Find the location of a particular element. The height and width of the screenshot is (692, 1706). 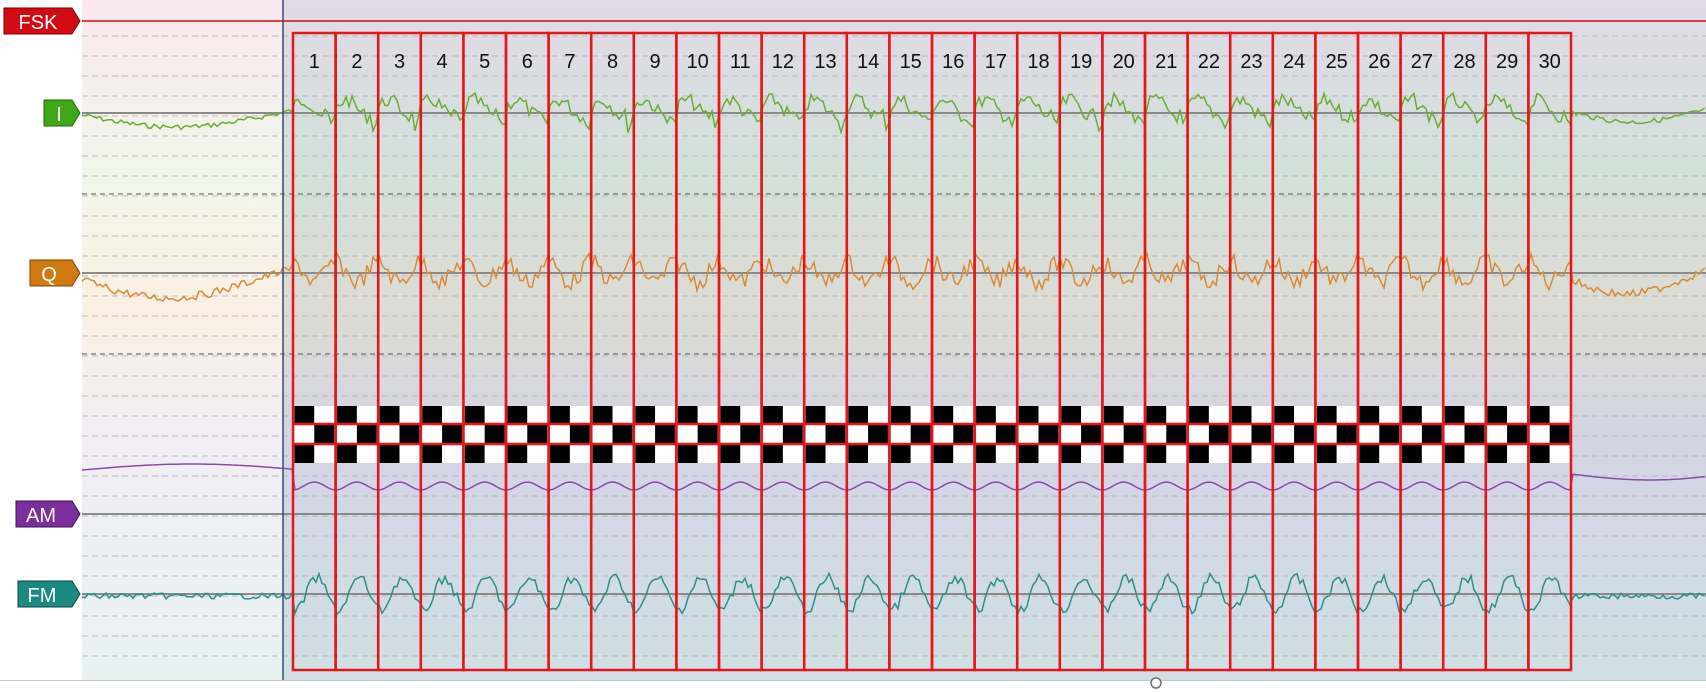

horizontal-scrollbar is located at coordinates (853, 686).